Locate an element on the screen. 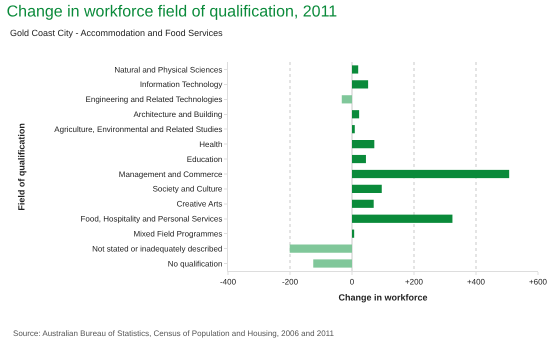  x-tick-label: -400 is located at coordinates (228, 282).